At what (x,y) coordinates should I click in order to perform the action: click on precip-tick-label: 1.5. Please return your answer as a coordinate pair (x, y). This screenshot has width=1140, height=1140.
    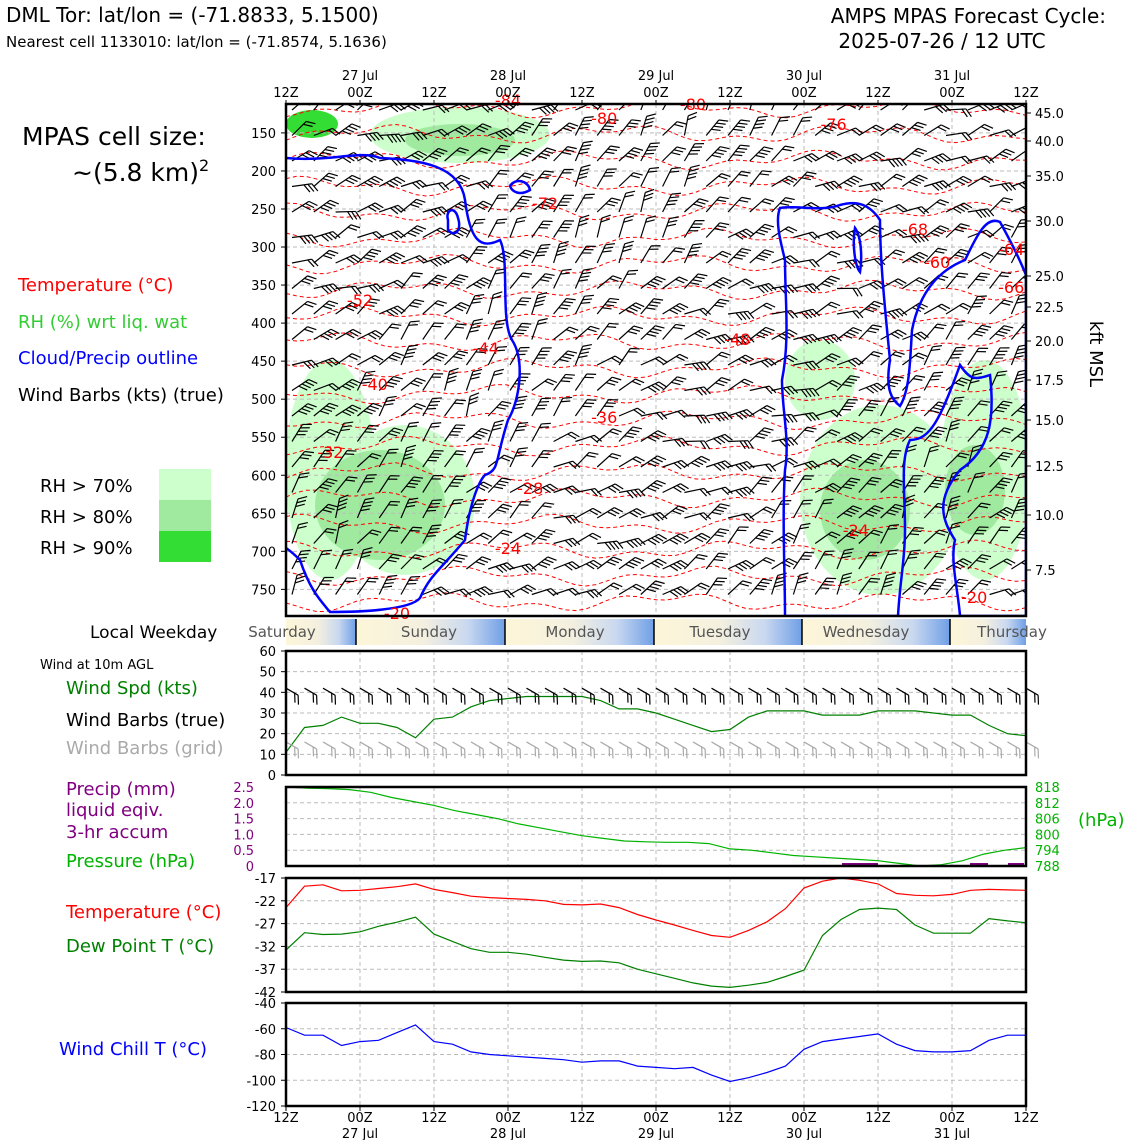
    Looking at the image, I should click on (243, 820).